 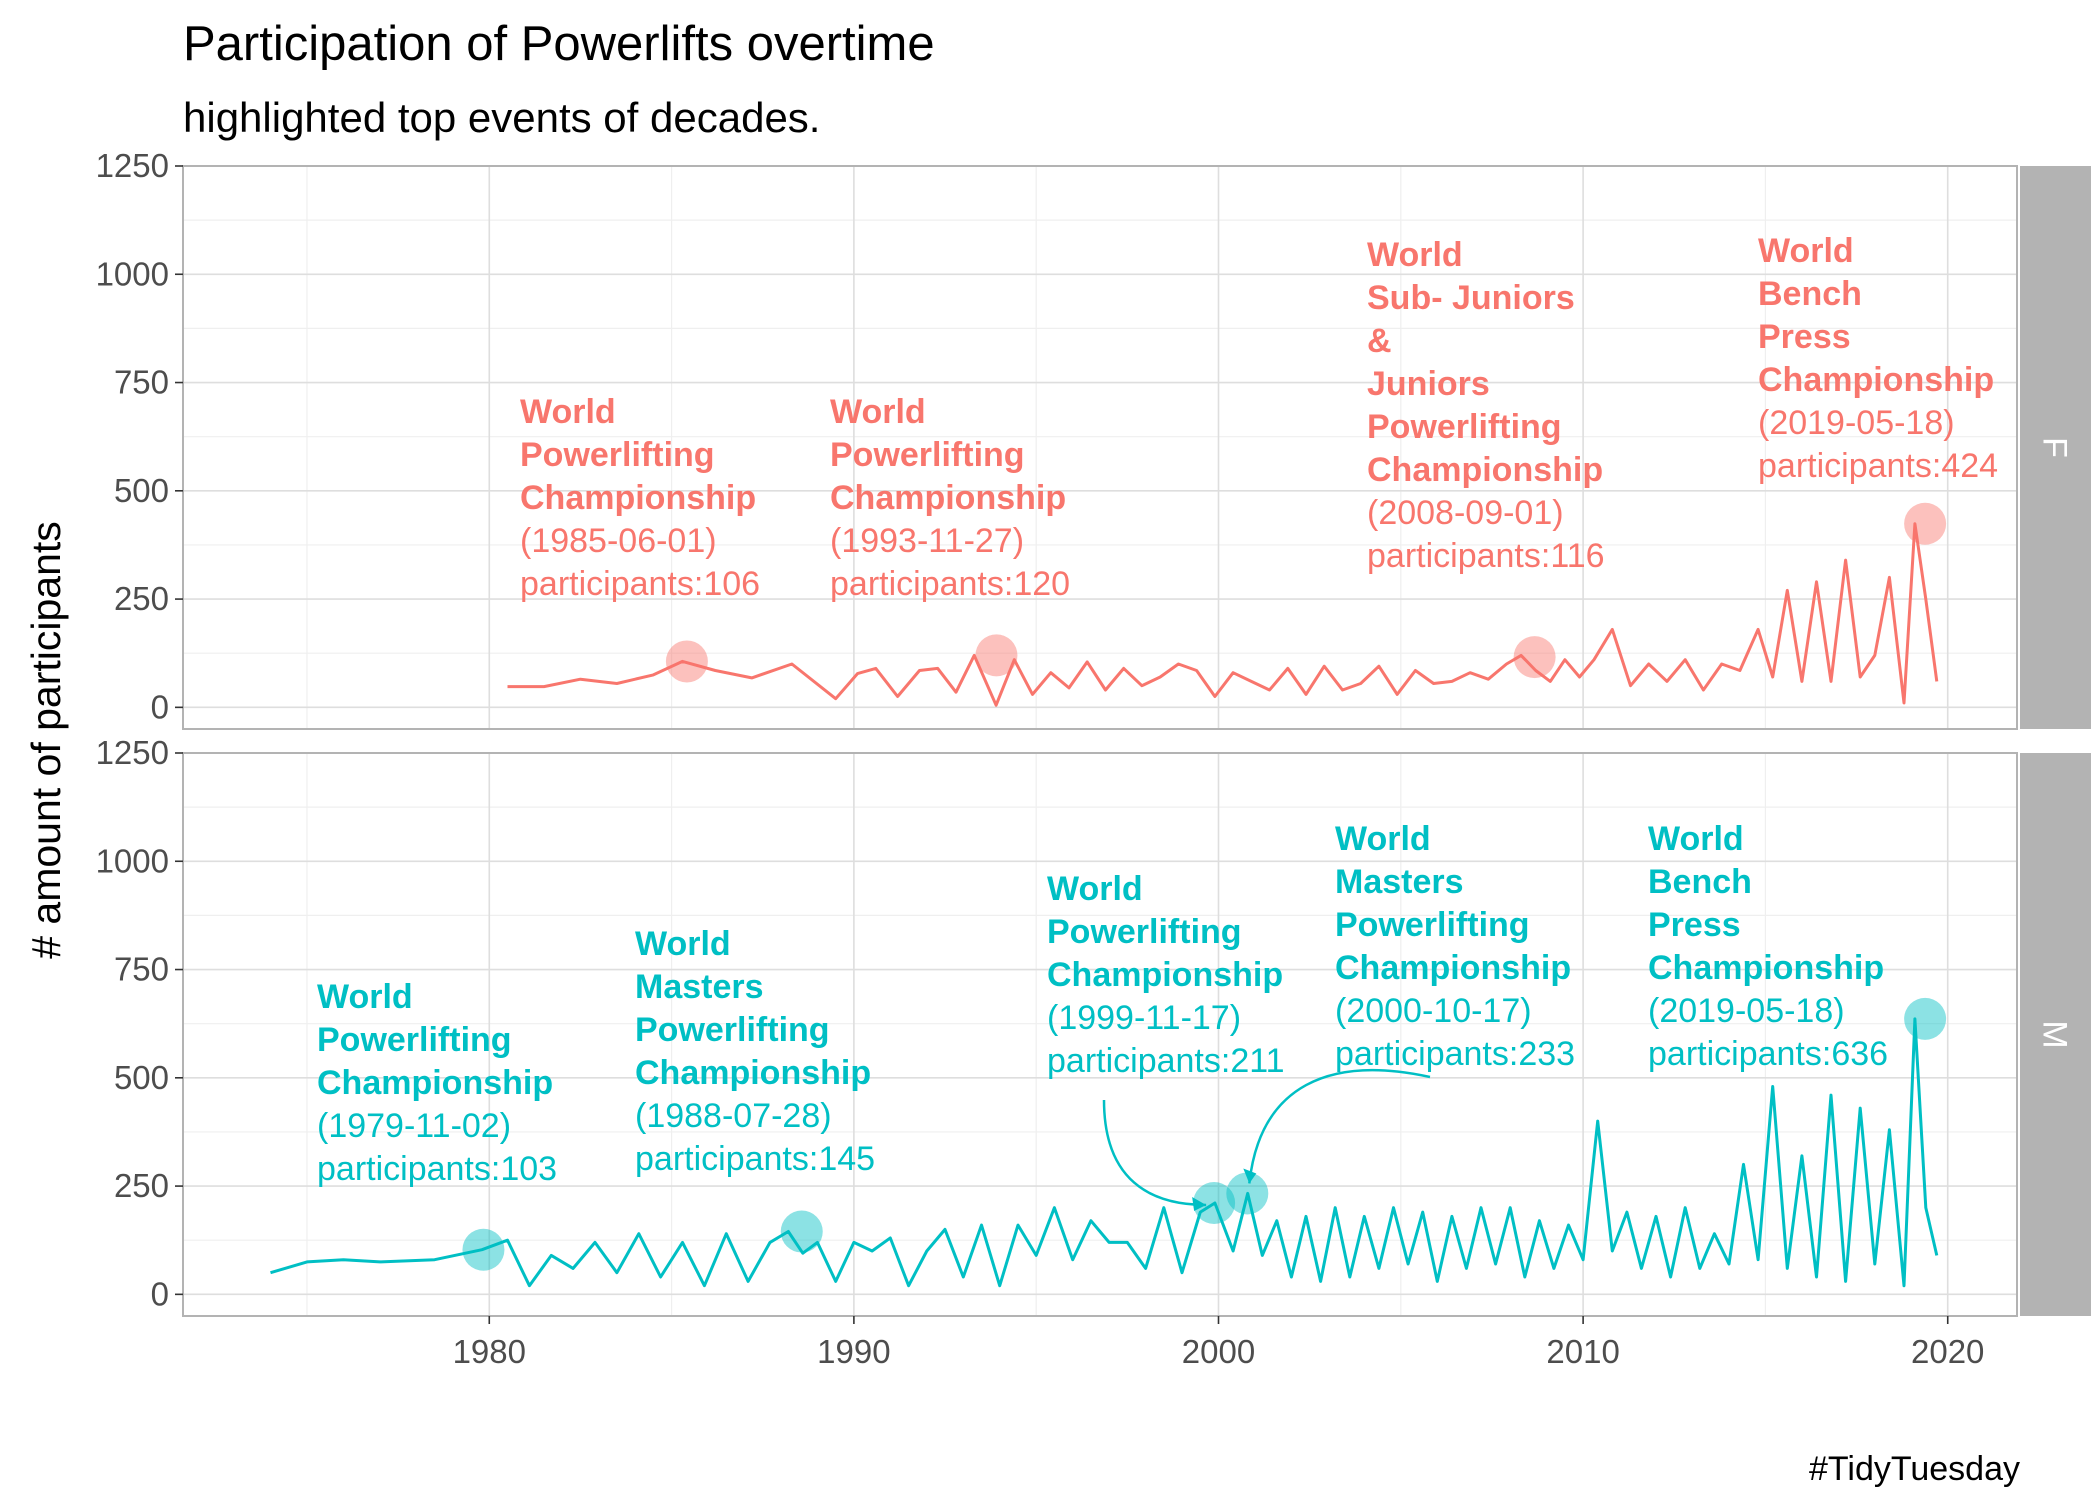 What do you see at coordinates (559, 44) in the screenshot?
I see `chart-title: Participation of Powerlifts overtime` at bounding box center [559, 44].